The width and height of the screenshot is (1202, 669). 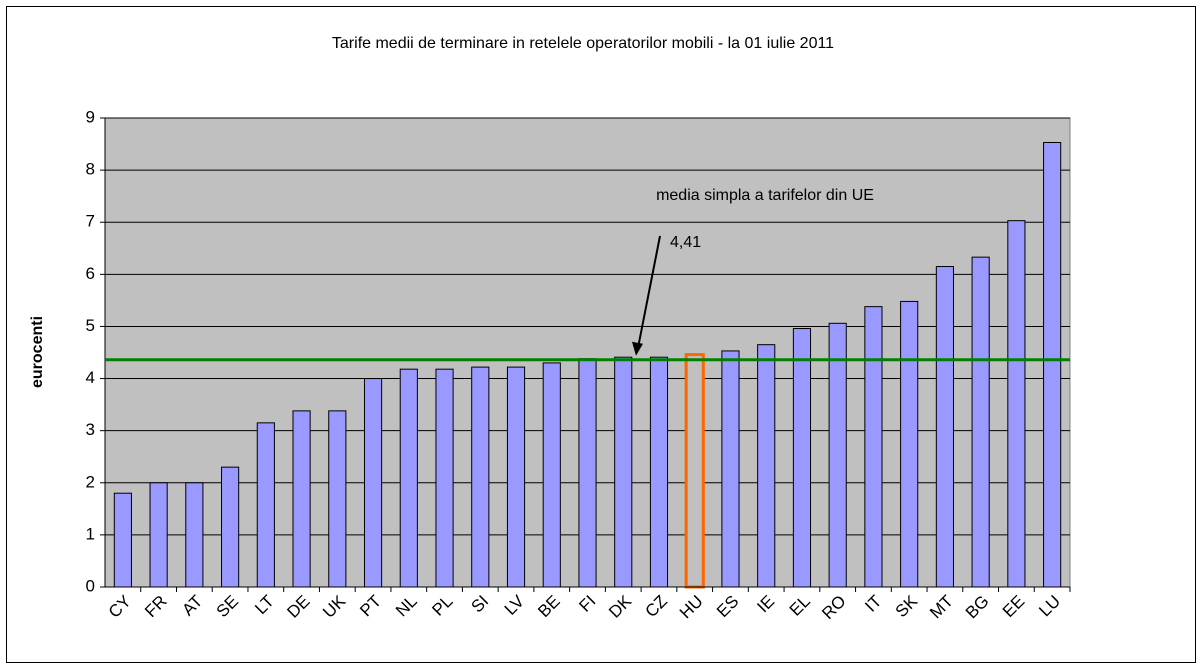 I want to click on y-axis-label: eurocenti, so click(x=37, y=352).